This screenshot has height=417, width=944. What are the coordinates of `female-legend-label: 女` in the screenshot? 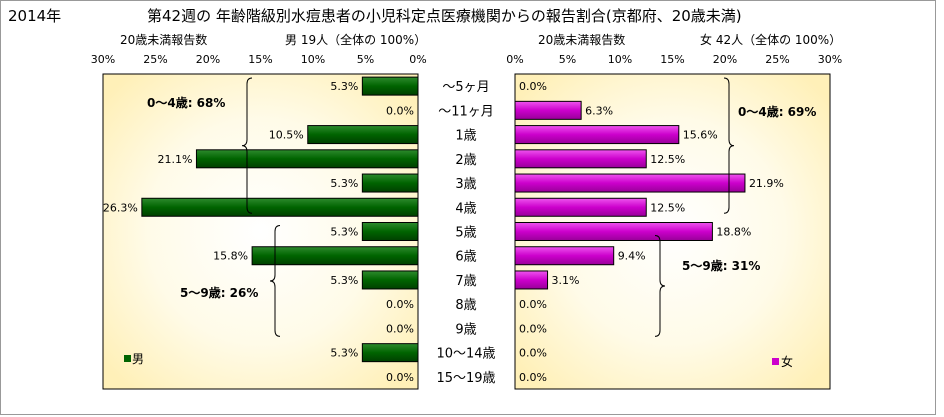 It's located at (787, 361).